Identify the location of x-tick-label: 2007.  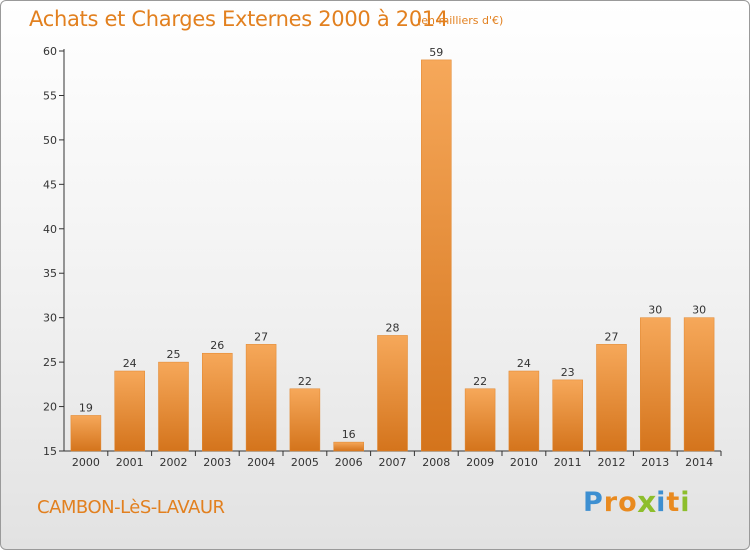
(393, 462).